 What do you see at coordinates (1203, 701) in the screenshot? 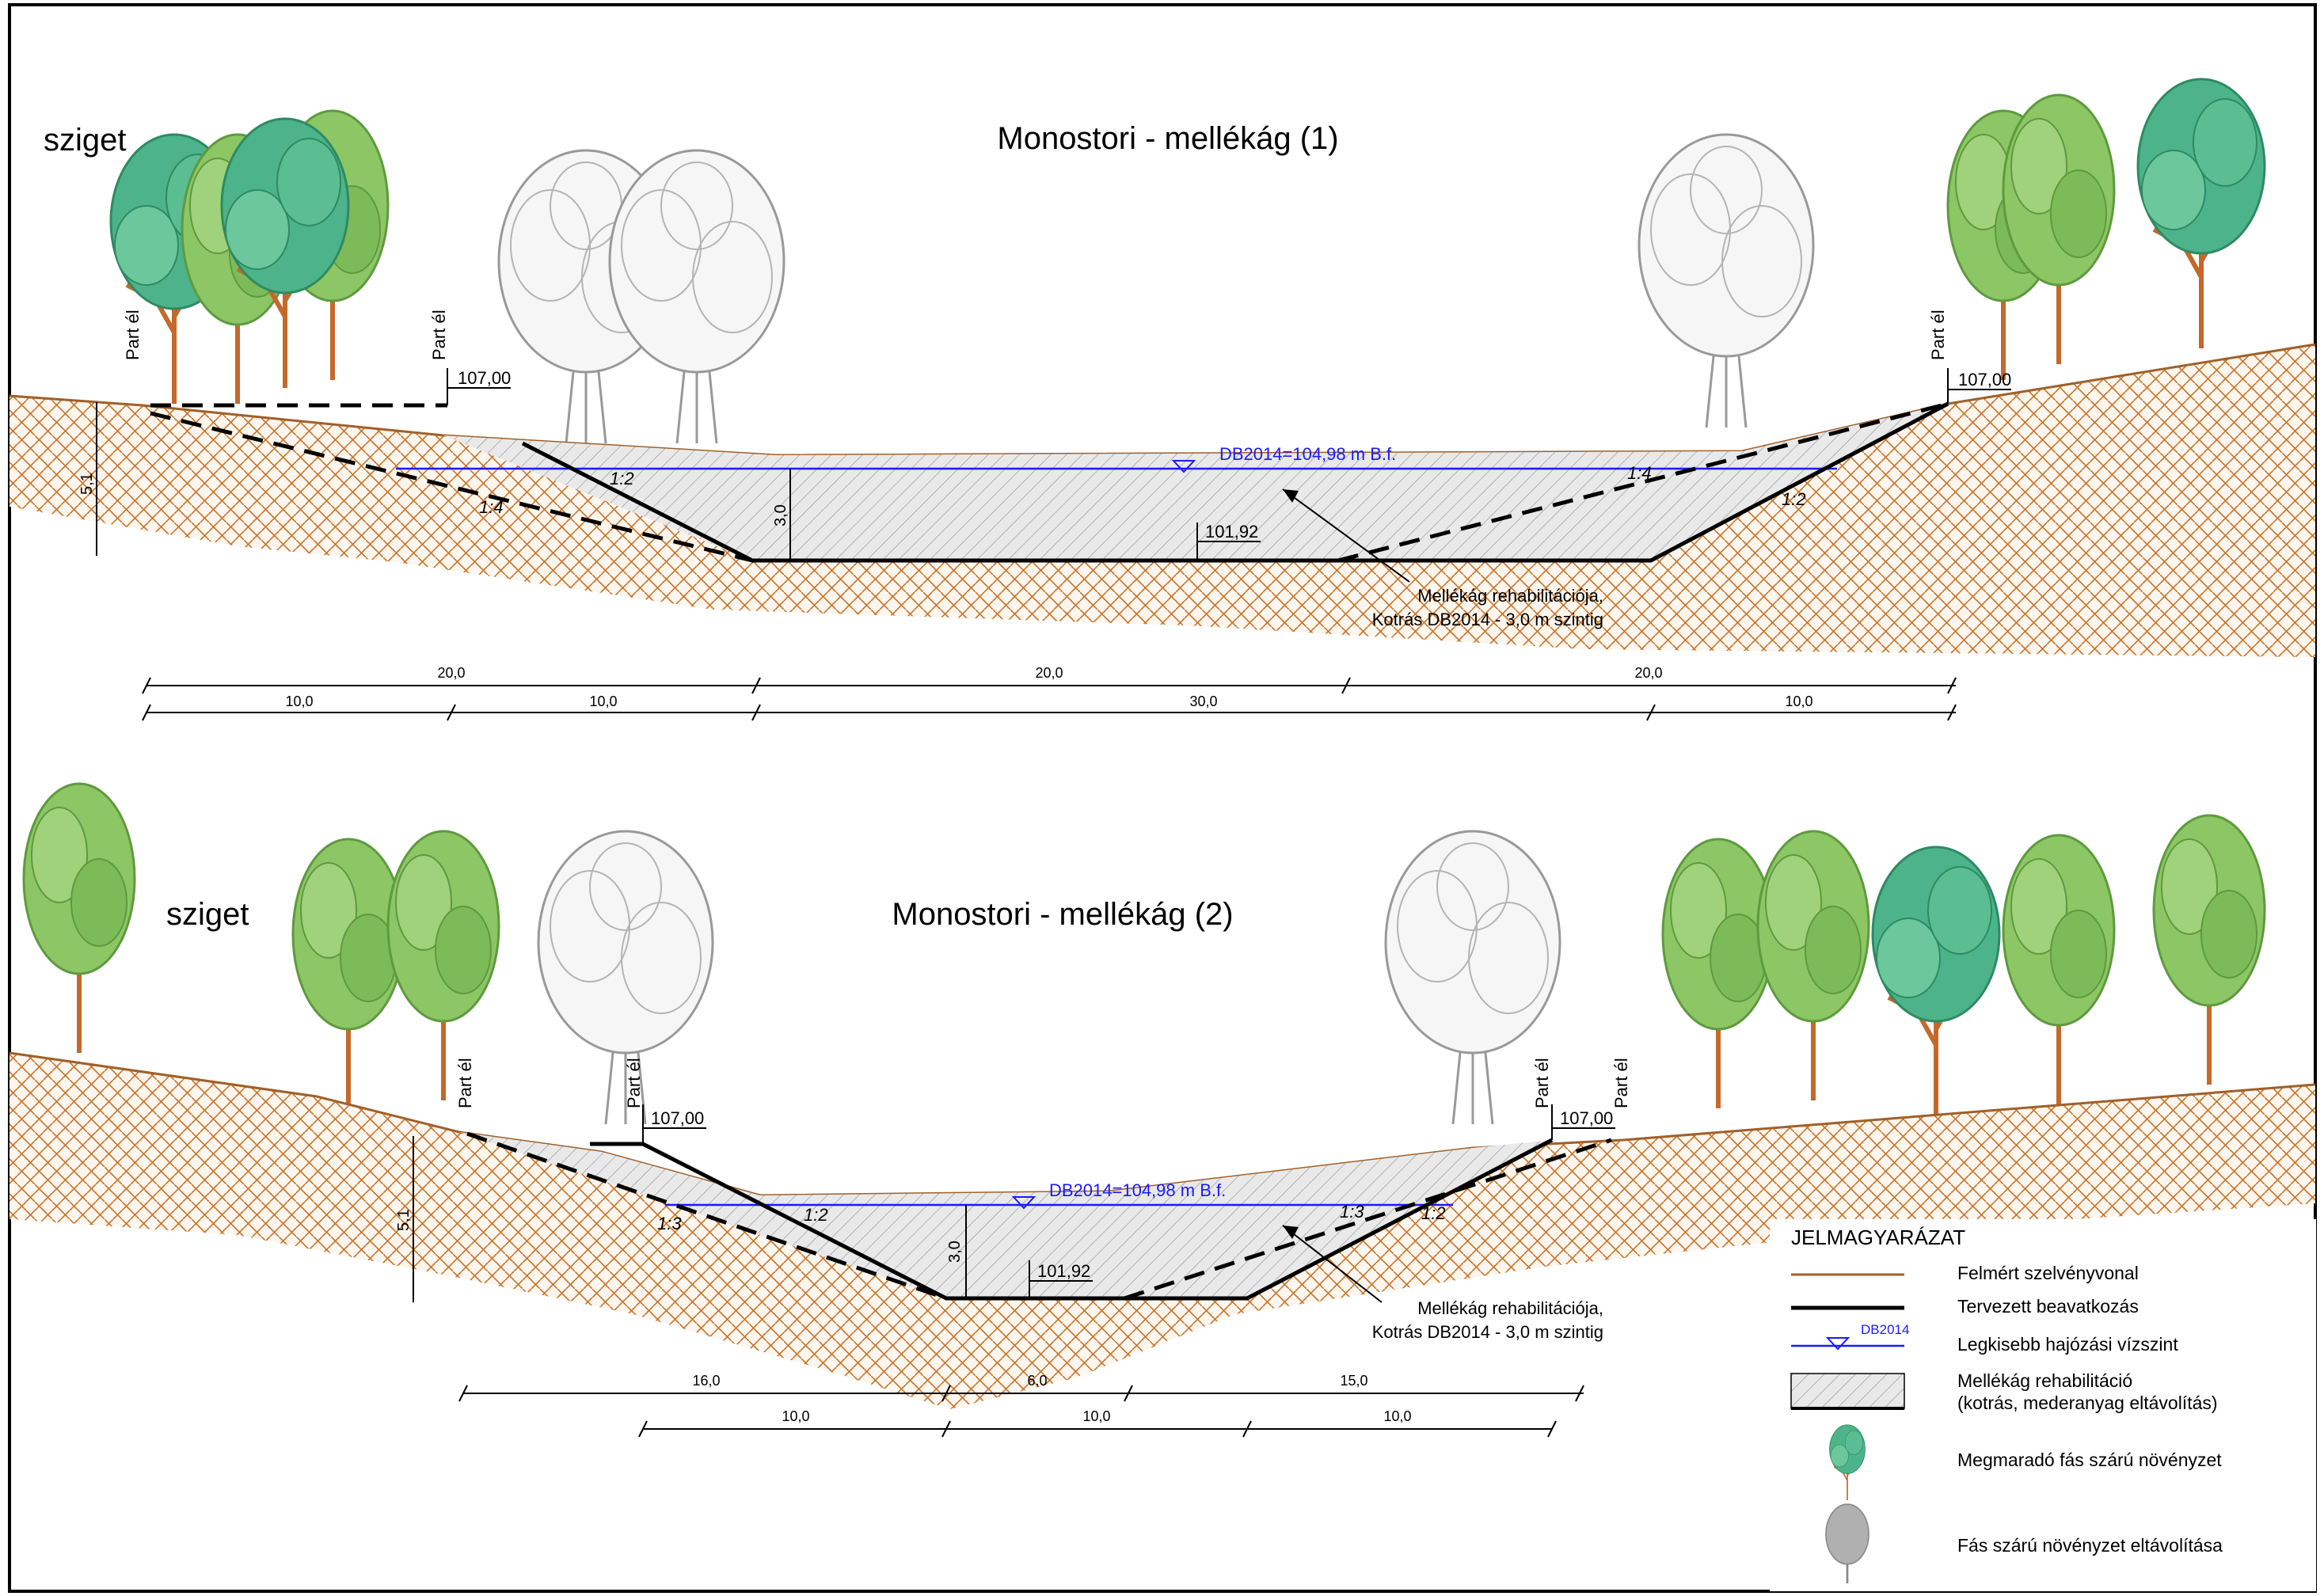
I see `dim-bottom-1c: 30,0` at bounding box center [1203, 701].